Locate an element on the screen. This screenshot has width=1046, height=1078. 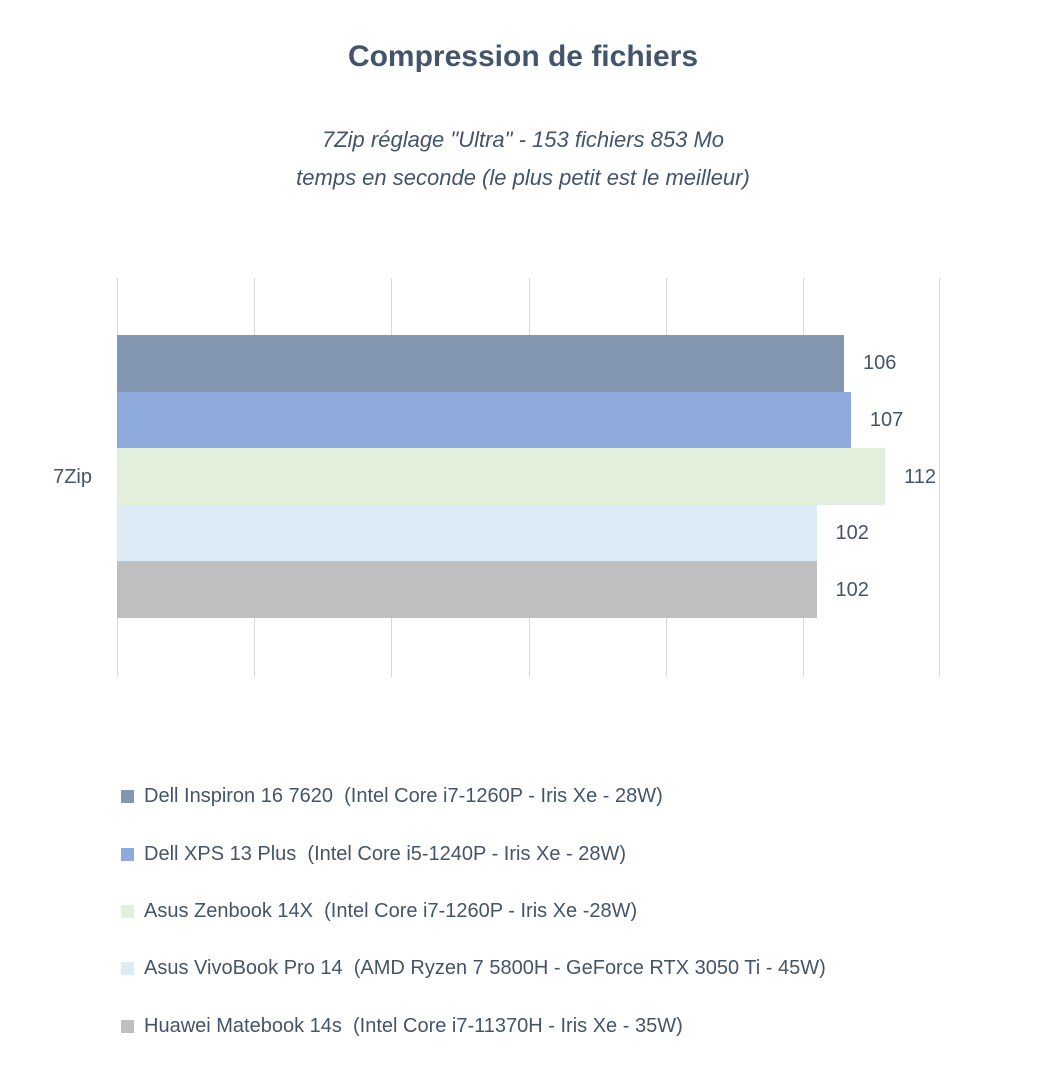
bar-value-label: 106 is located at coordinates (879, 363).